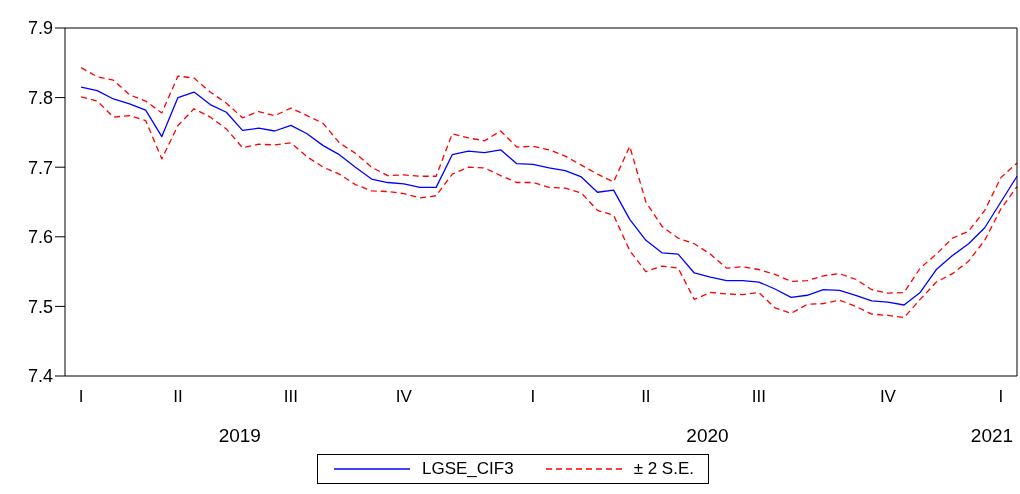  Describe the element at coordinates (707, 435) in the screenshot. I see `text: 2020` at that location.